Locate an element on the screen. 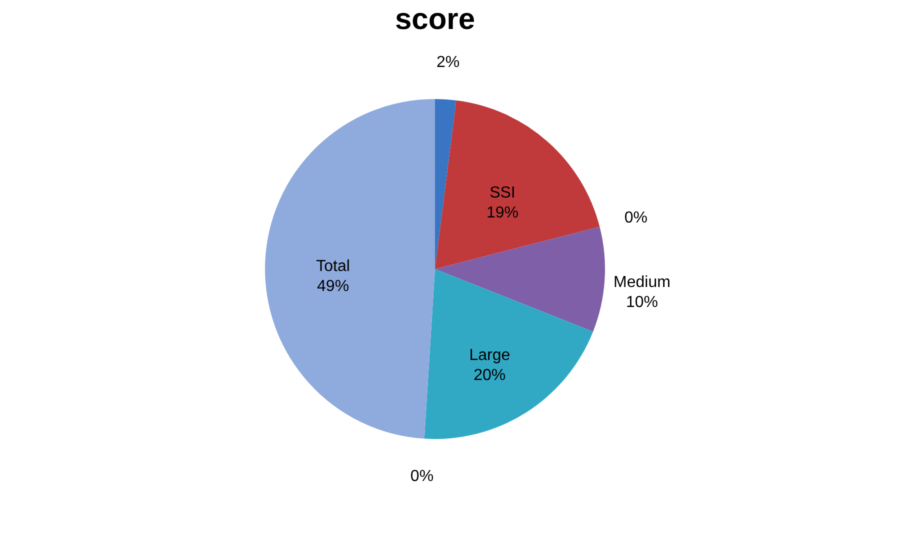 This screenshot has width=901, height=546. slice-label: Total is located at coordinates (333, 266).